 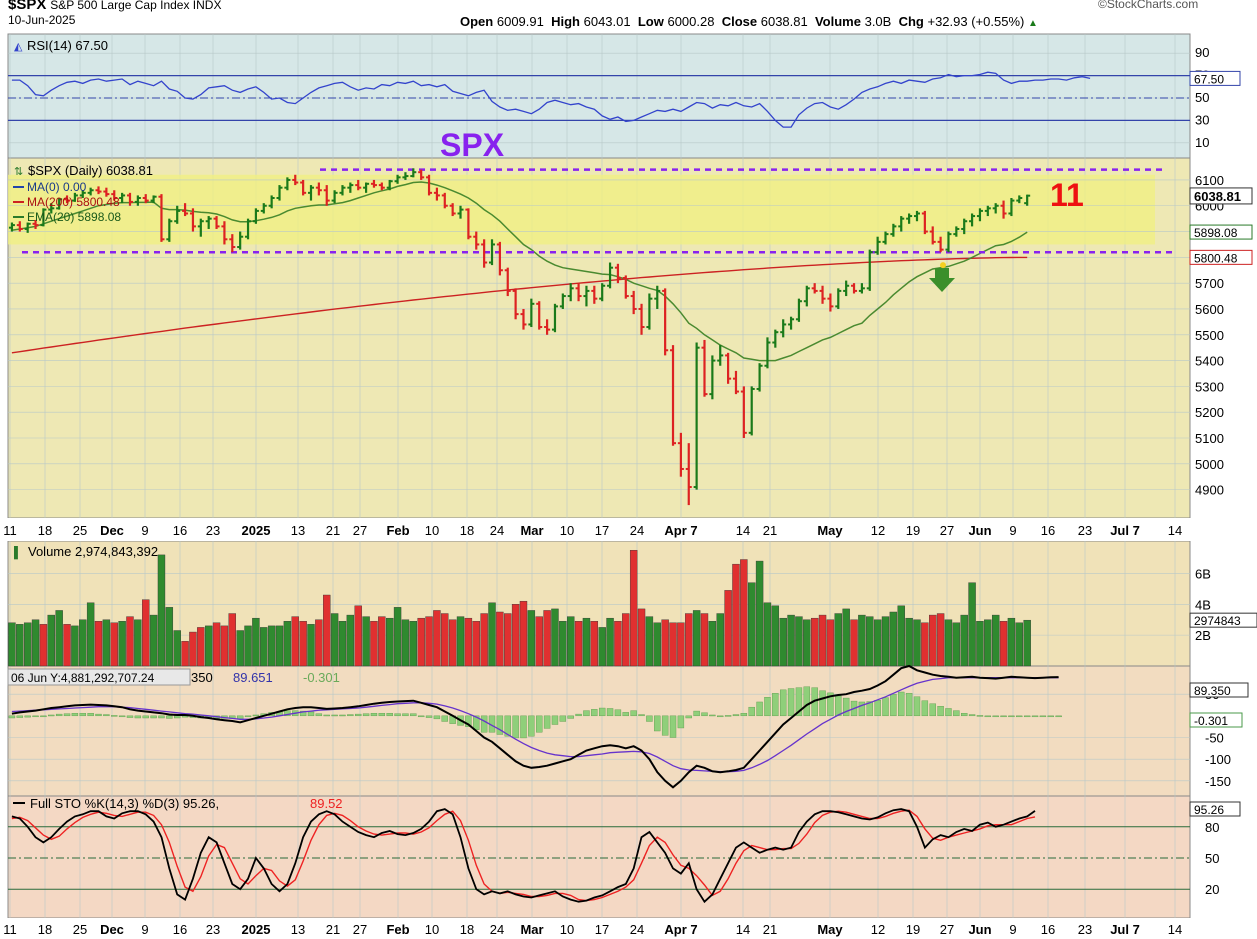 What do you see at coordinates (947, 929) in the screenshot?
I see `date-axis-label-bottom: 27` at bounding box center [947, 929].